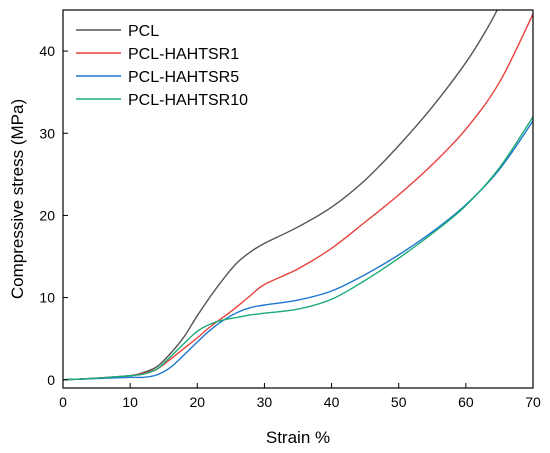 Image resolution: width=550 pixels, height=453 pixels. I want to click on x-tick-label-5: 50, so click(399, 402).